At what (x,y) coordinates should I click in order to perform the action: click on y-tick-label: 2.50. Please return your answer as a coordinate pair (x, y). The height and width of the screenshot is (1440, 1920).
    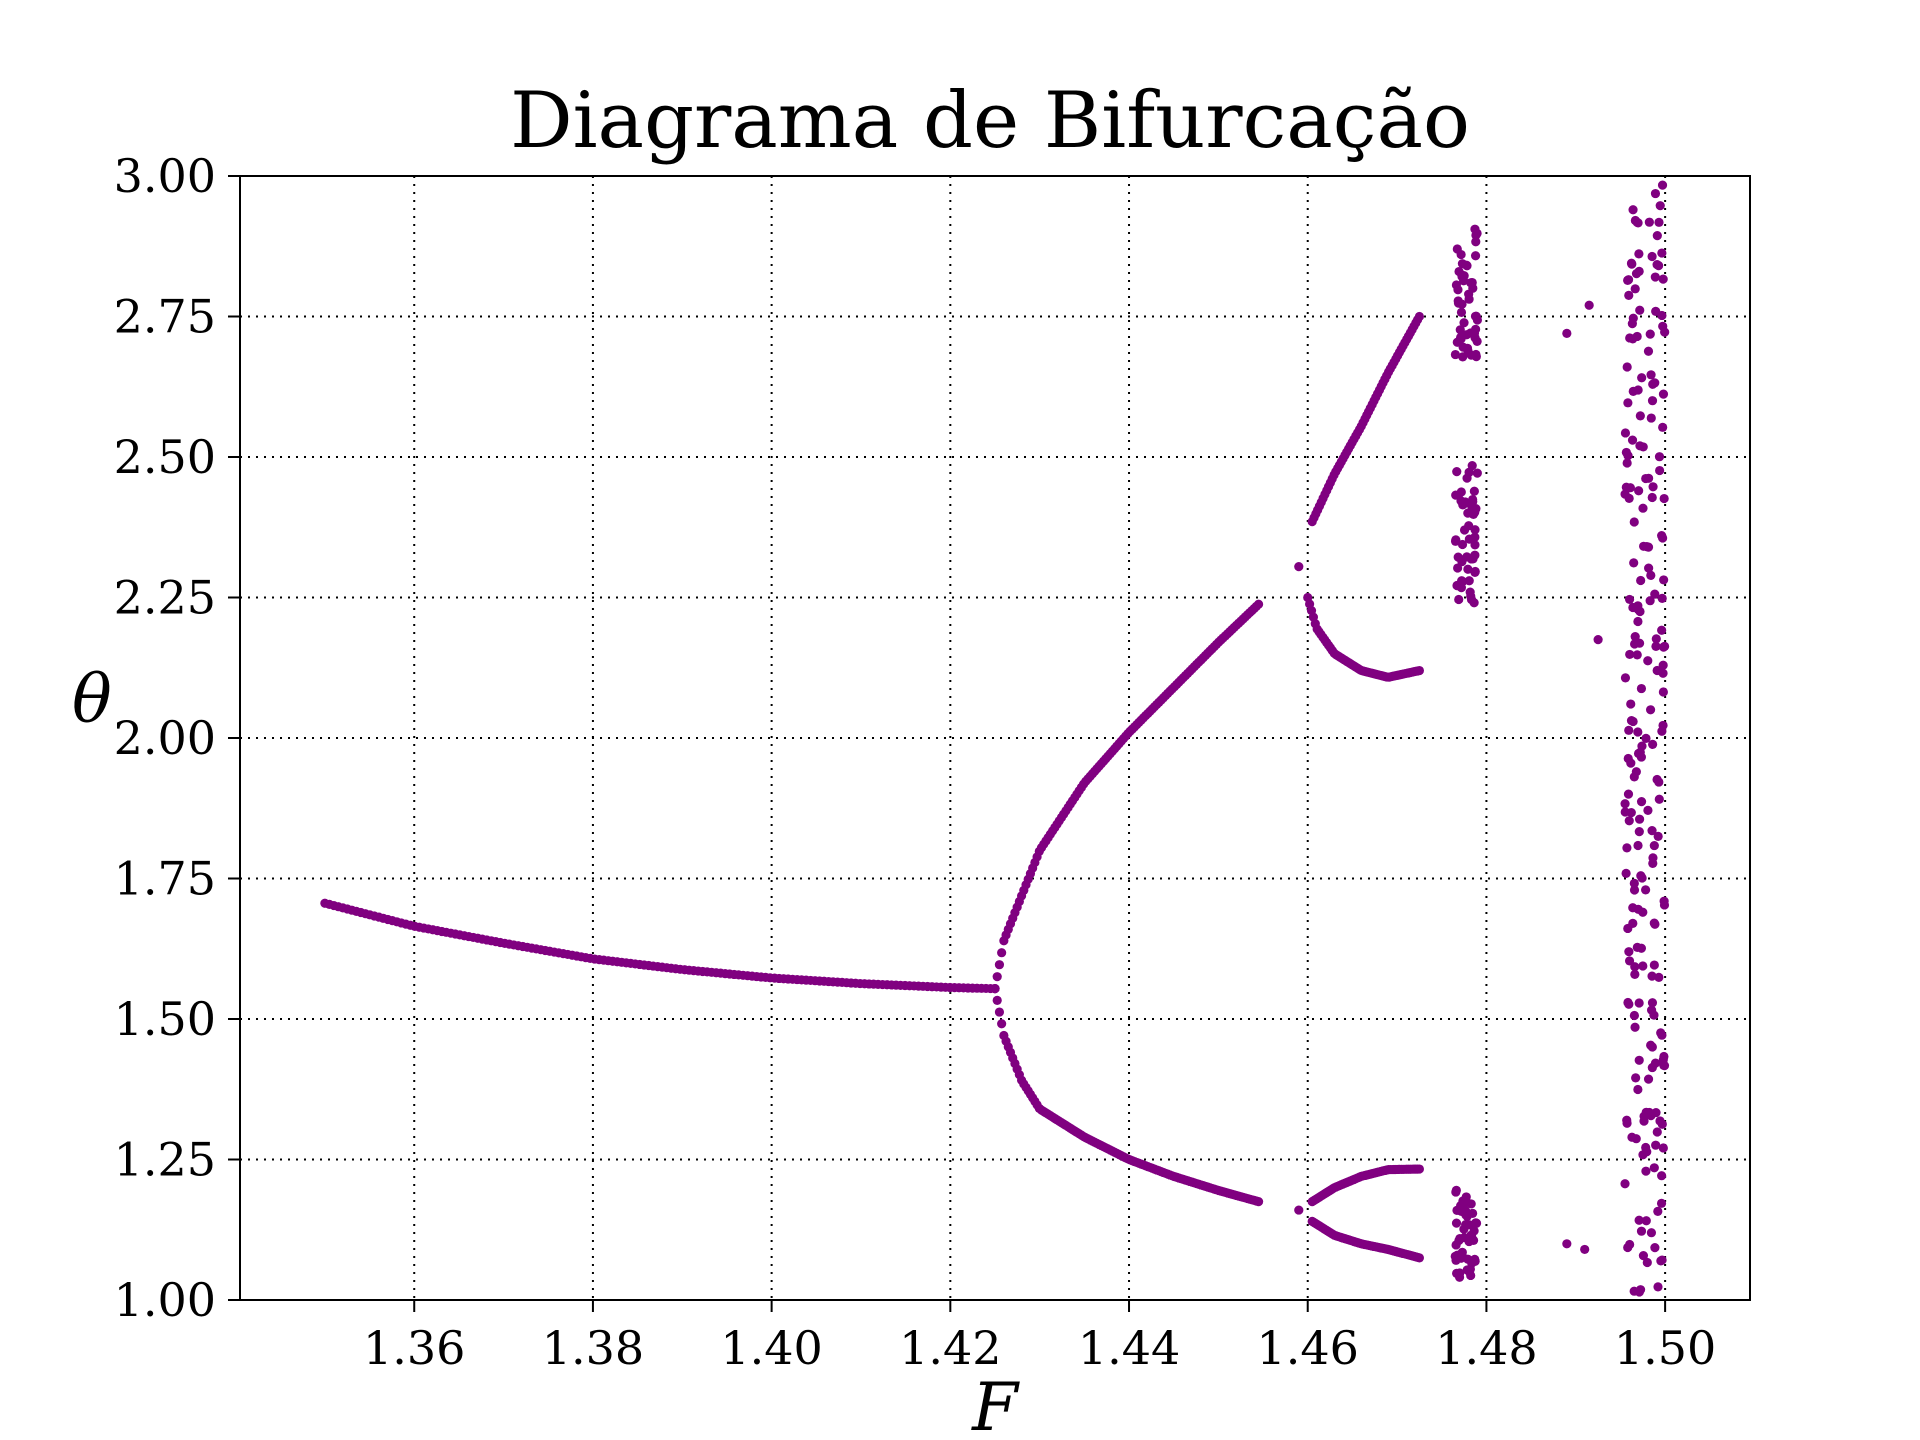
    Looking at the image, I should click on (165, 457).